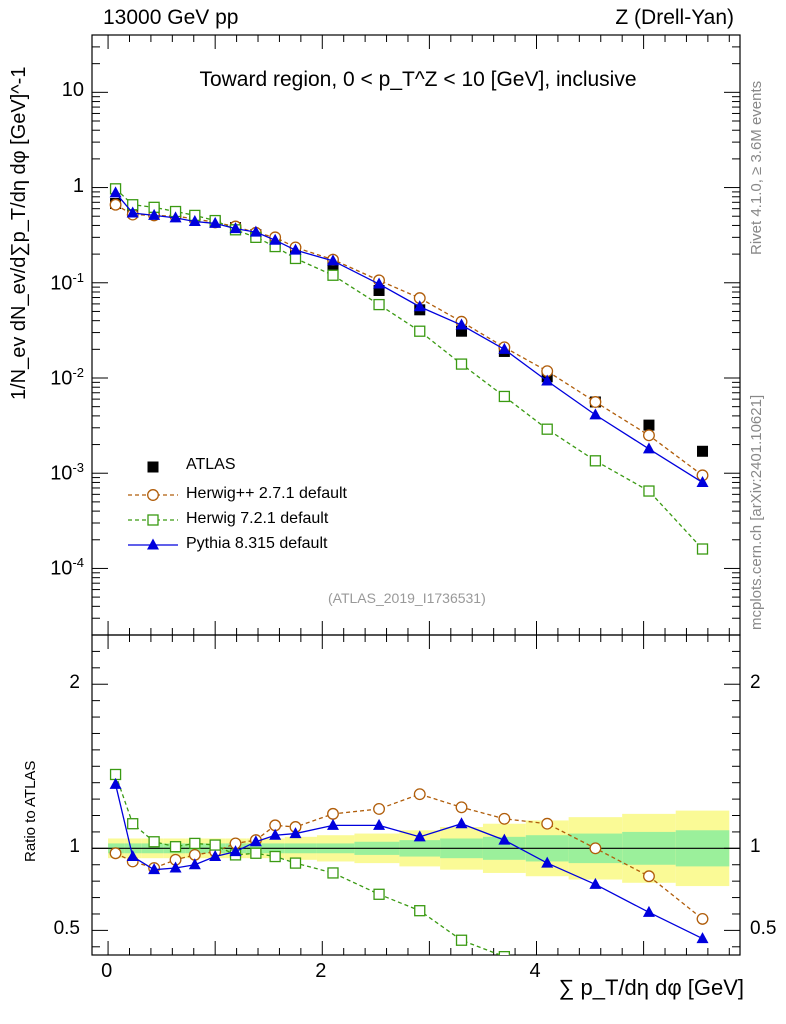 This screenshot has height=1024, width=786. Describe the element at coordinates (67, 472) in the screenshot. I see `y-tick-label-main: 10⁻³` at that location.